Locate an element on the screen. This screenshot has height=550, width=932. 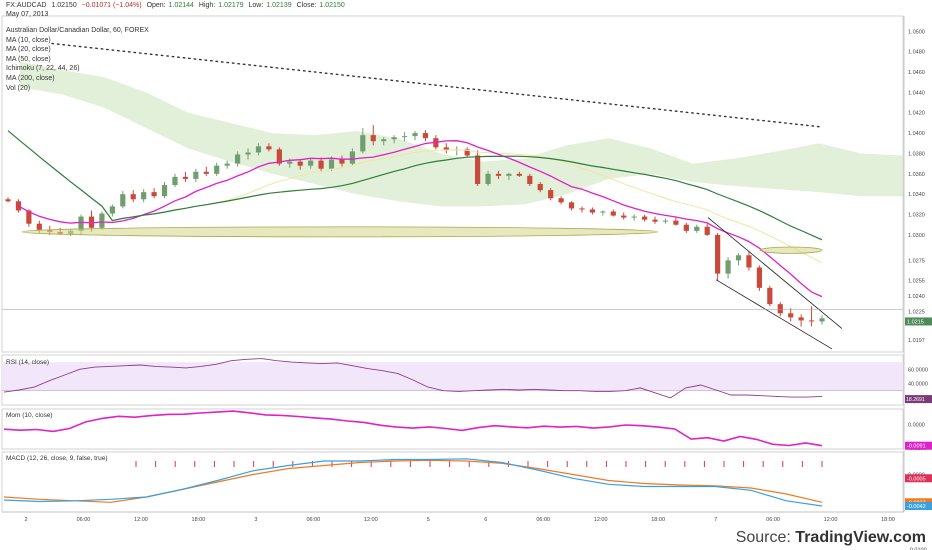
rsi-pane-label: RSI (14, close) is located at coordinates (27, 362).